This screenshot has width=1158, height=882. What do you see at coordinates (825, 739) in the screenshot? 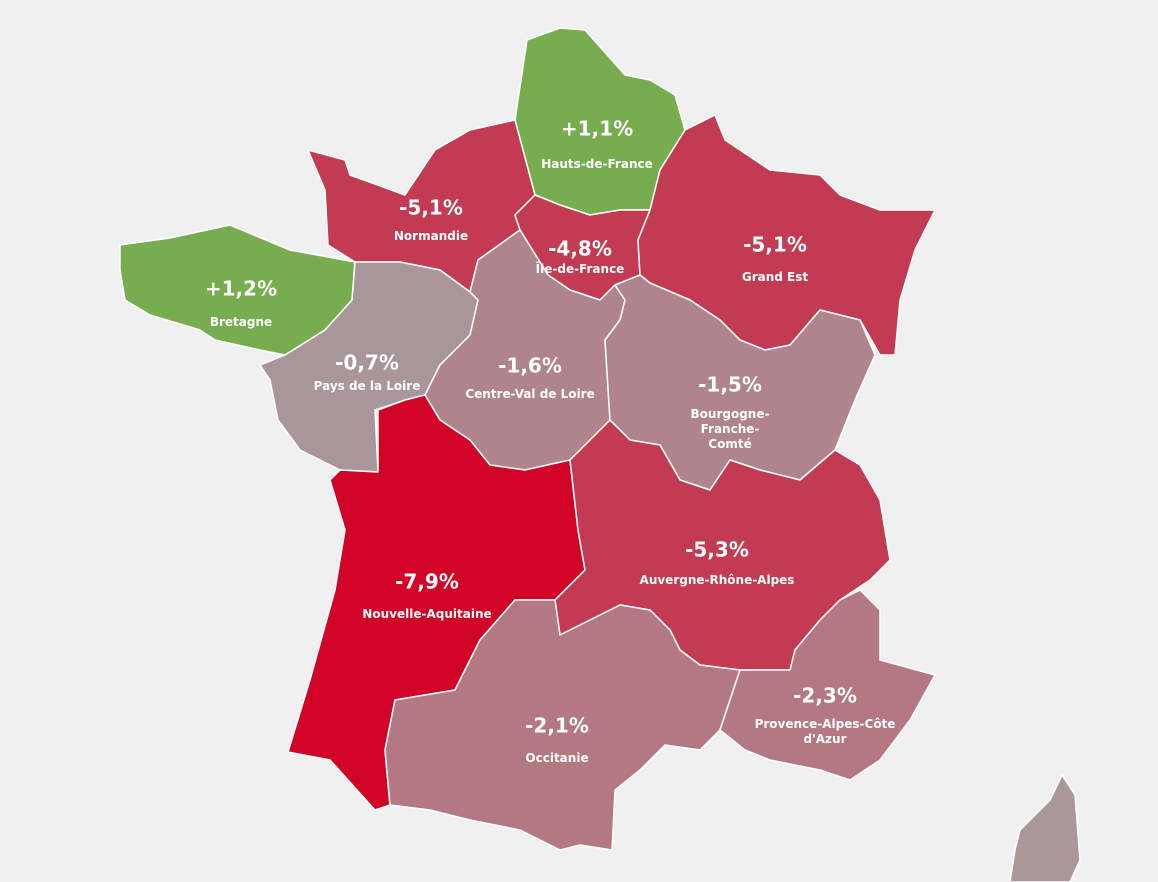
I see `region-name-line: d'Azur` at bounding box center [825, 739].